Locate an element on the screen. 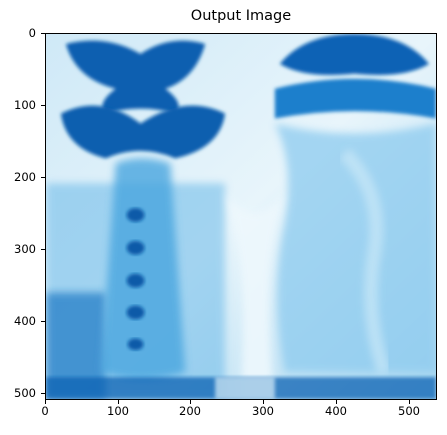 The height and width of the screenshot is (435, 447). y-tick-label: 300 is located at coordinates (25, 249).